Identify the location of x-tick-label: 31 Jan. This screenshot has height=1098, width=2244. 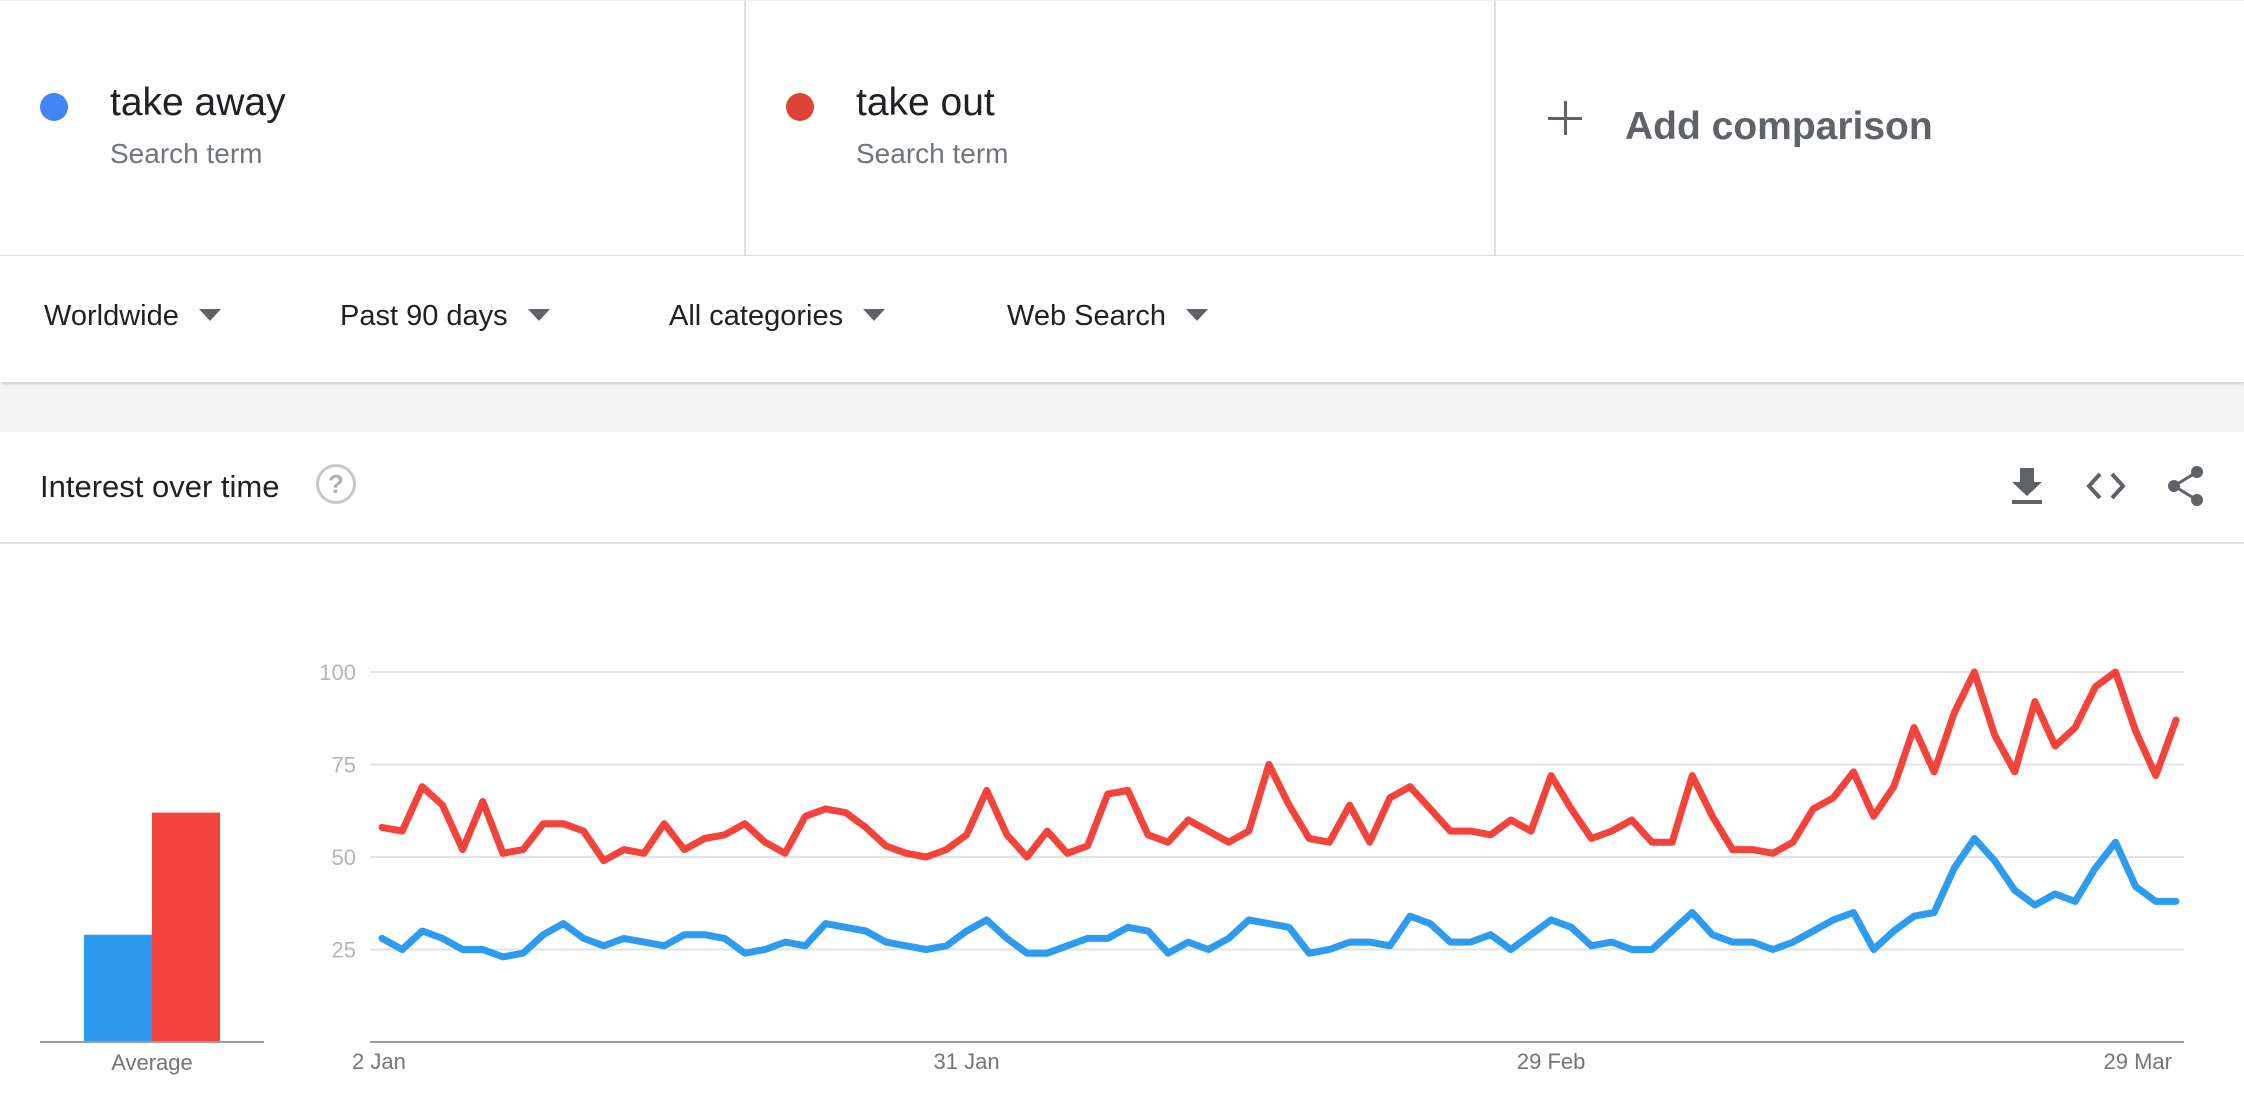
(967, 1061).